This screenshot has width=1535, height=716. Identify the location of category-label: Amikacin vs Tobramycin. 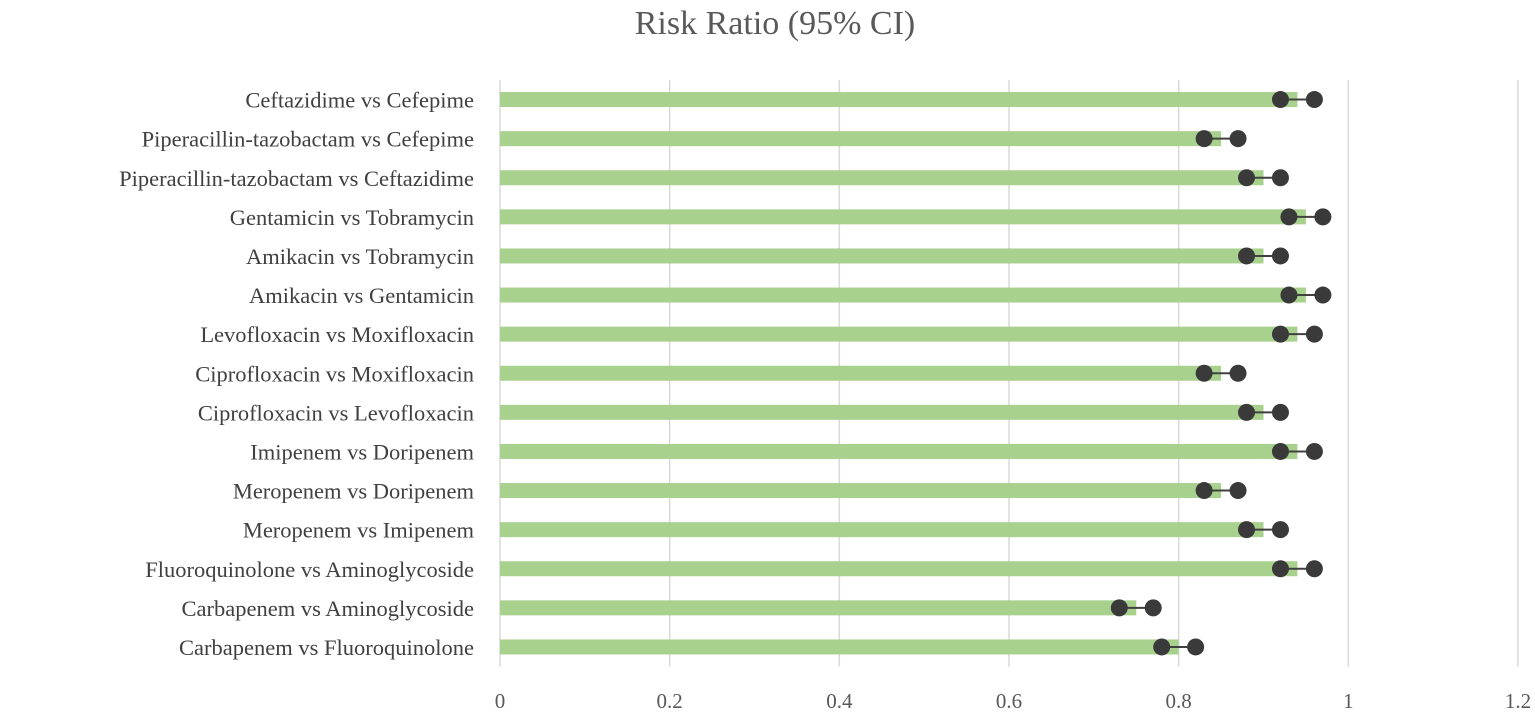
(360, 256).